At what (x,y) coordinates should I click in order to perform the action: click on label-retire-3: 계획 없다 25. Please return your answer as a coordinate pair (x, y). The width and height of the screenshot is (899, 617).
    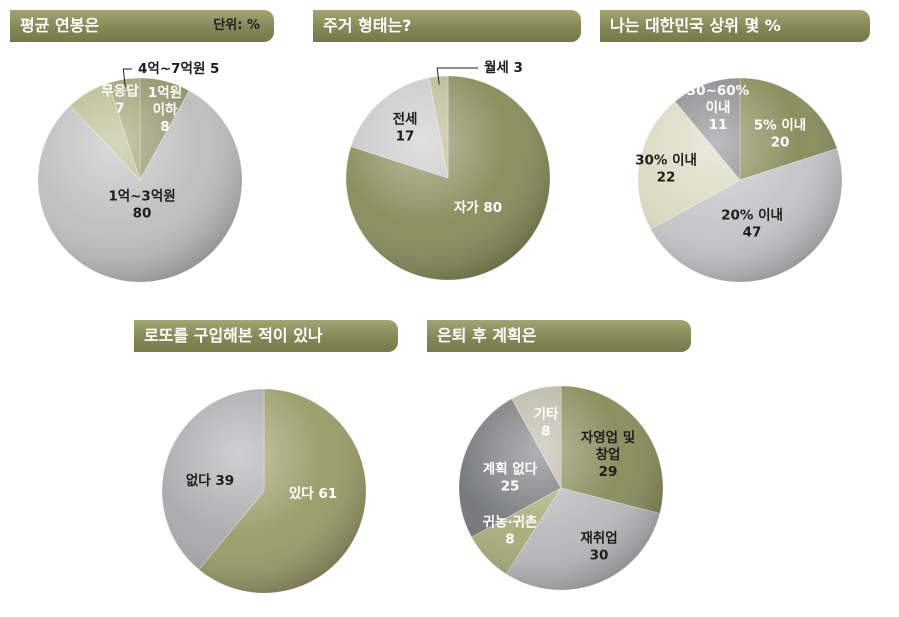
    Looking at the image, I should click on (510, 478).